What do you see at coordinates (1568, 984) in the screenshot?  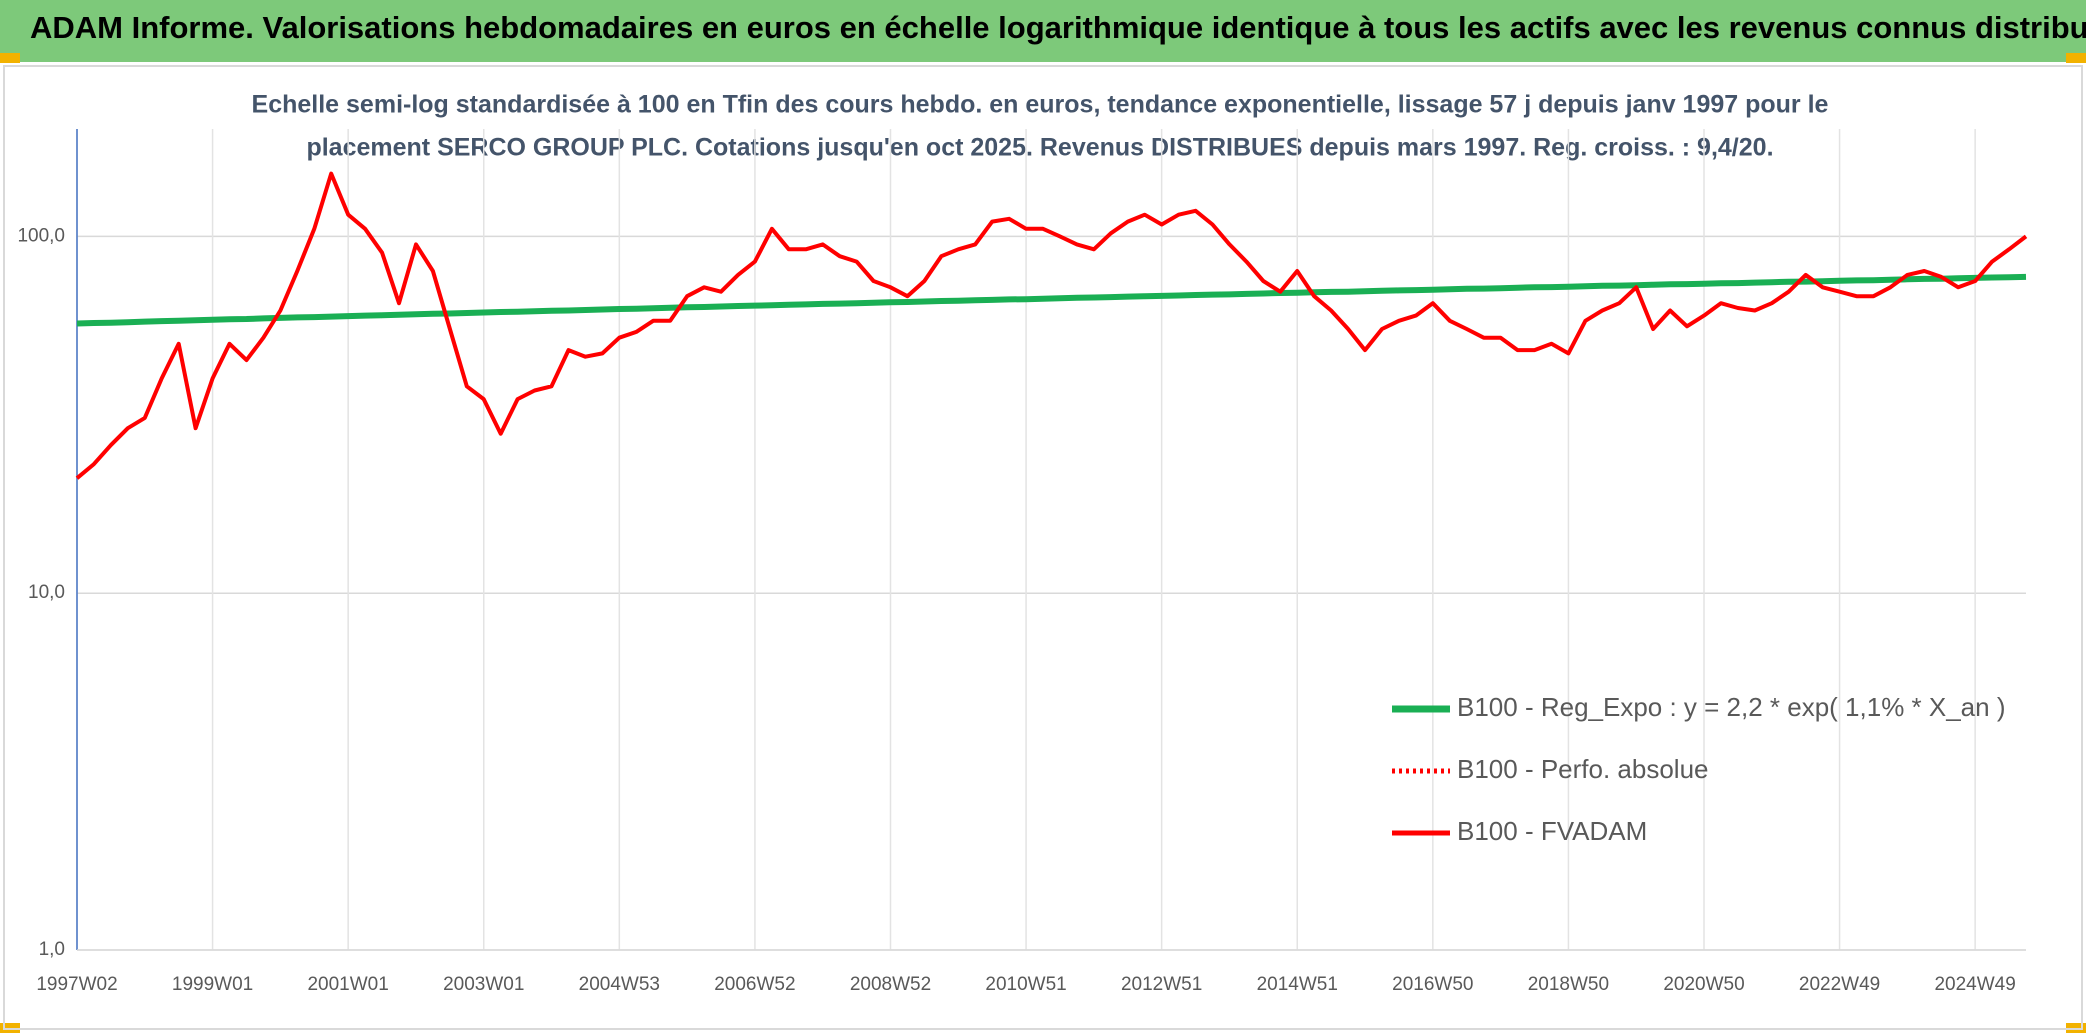 I see `x-tick-label: 2018W50` at bounding box center [1568, 984].